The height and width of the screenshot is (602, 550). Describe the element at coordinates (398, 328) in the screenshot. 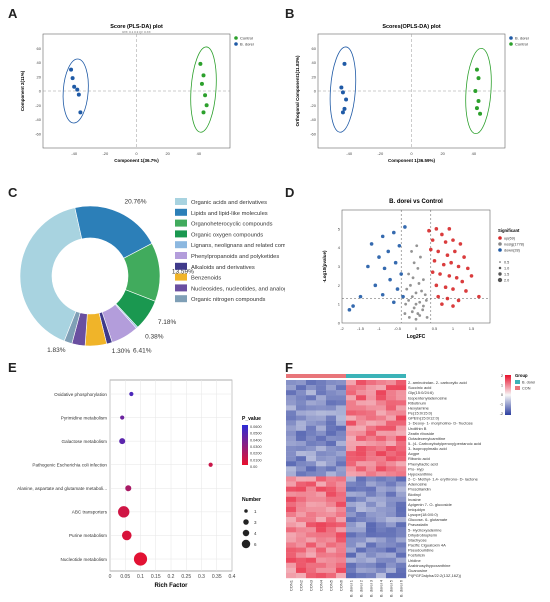

I see `x-tick-label: -0.5` at that location.